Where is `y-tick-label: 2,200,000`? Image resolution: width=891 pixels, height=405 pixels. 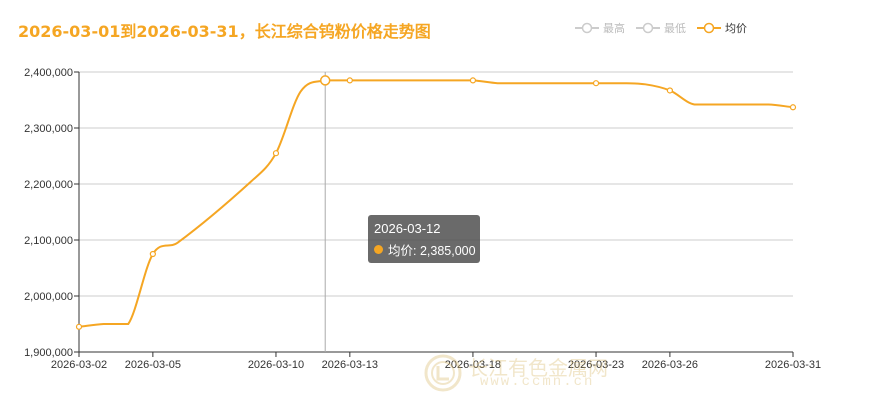 y-tick-label: 2,200,000 is located at coordinates (48, 185).